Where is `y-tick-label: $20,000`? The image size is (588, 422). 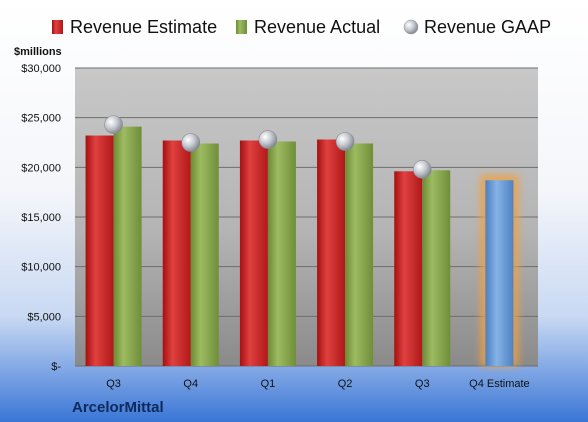 y-tick-label: $20,000 is located at coordinates (41, 168).